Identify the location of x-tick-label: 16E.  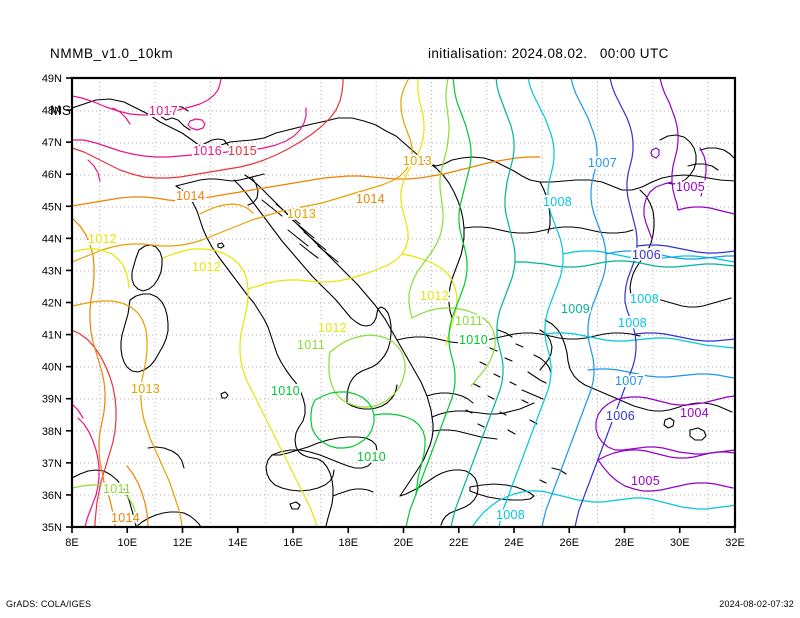
(293, 543).